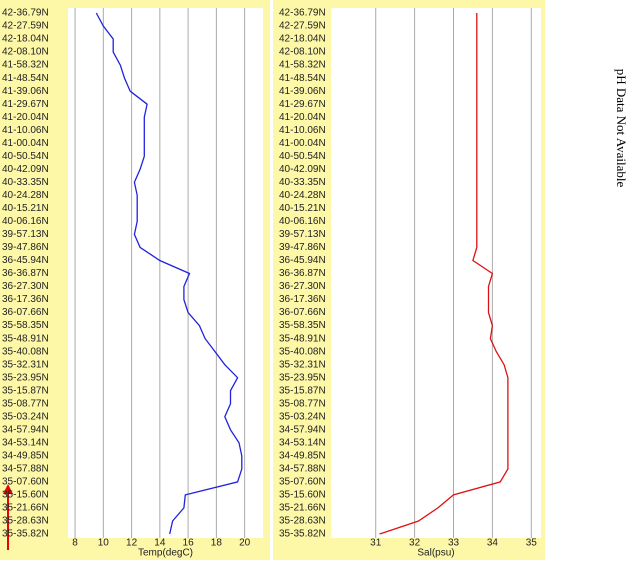 The width and height of the screenshot is (635, 570). I want to click on y-tick-label: 40-50.54N, so click(302, 156).